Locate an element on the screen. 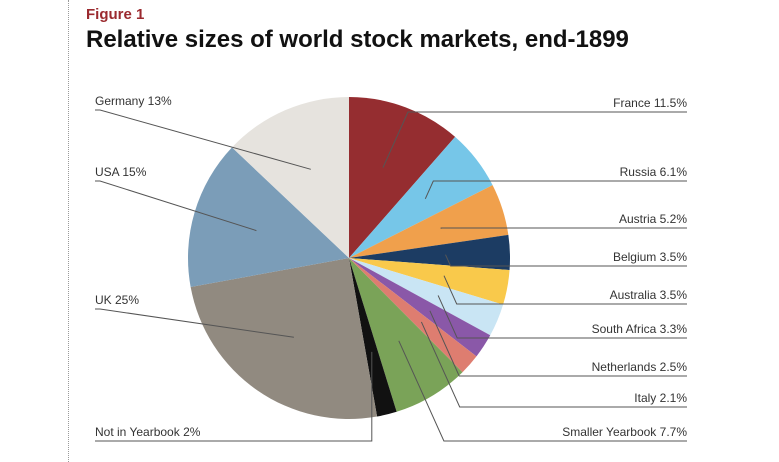  leader-line-belgium is located at coordinates (566, 260).